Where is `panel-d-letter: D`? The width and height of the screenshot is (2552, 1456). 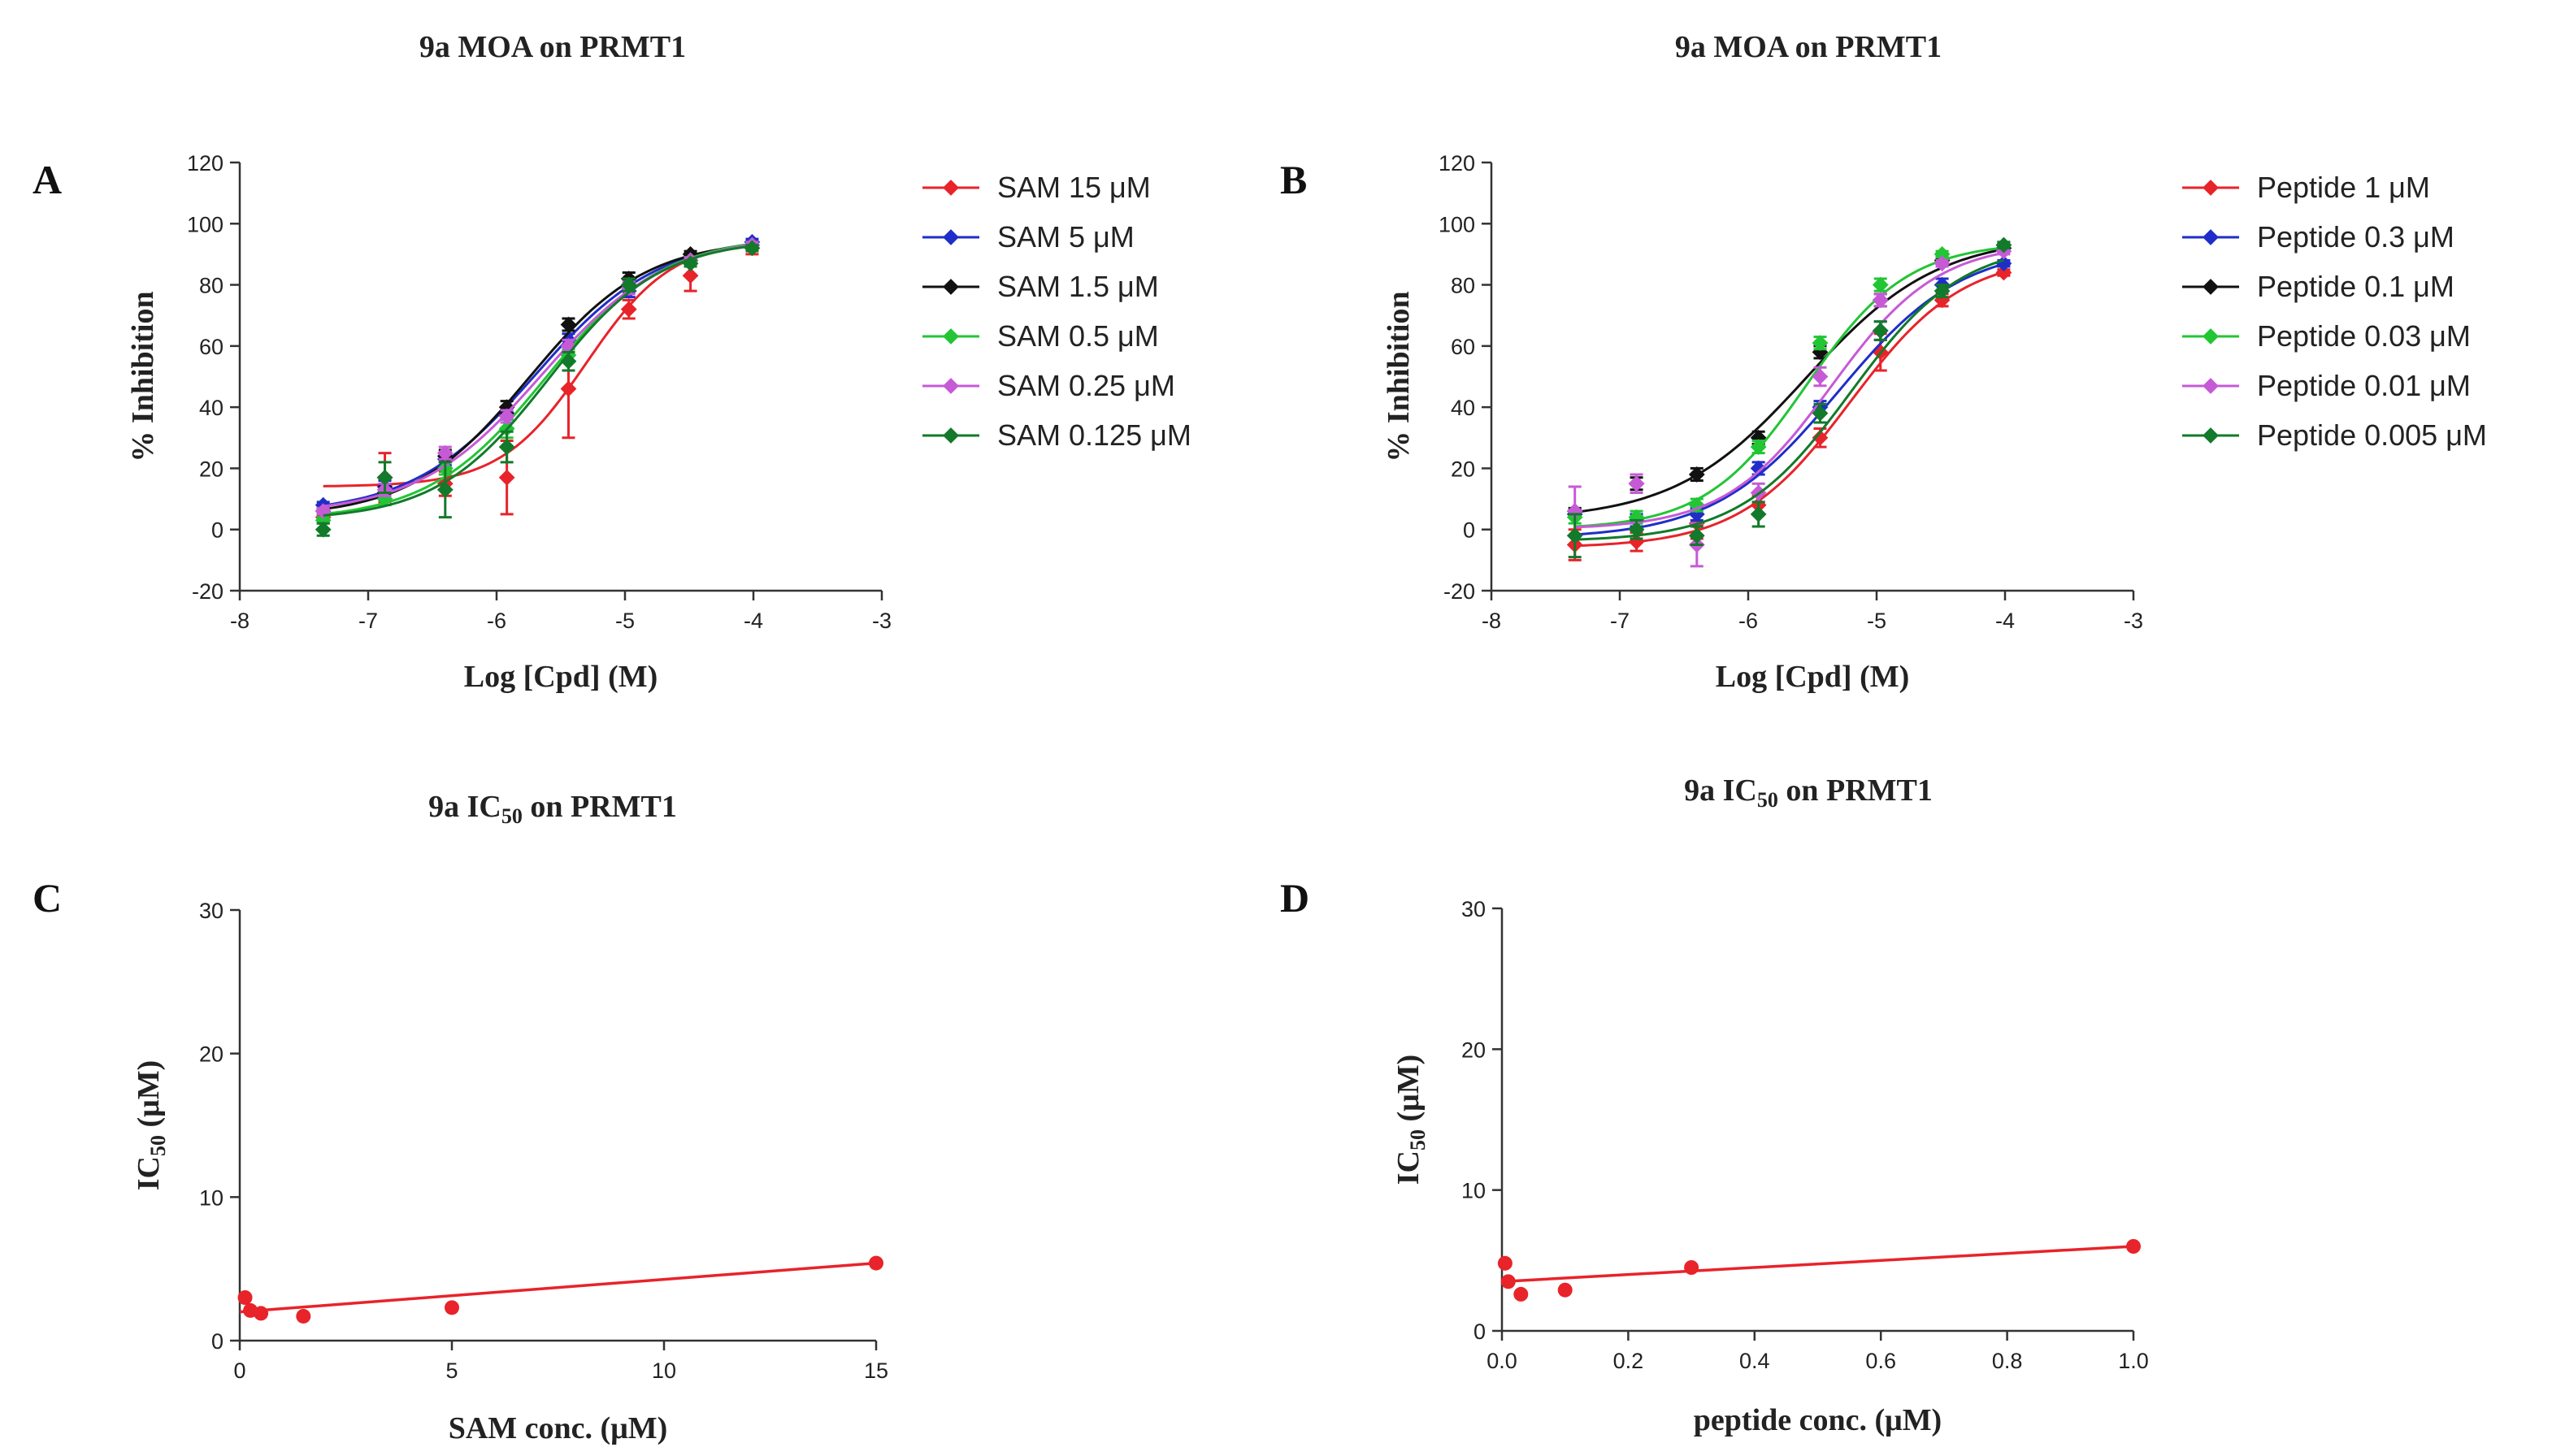
panel-d-letter: D is located at coordinates (1294, 898).